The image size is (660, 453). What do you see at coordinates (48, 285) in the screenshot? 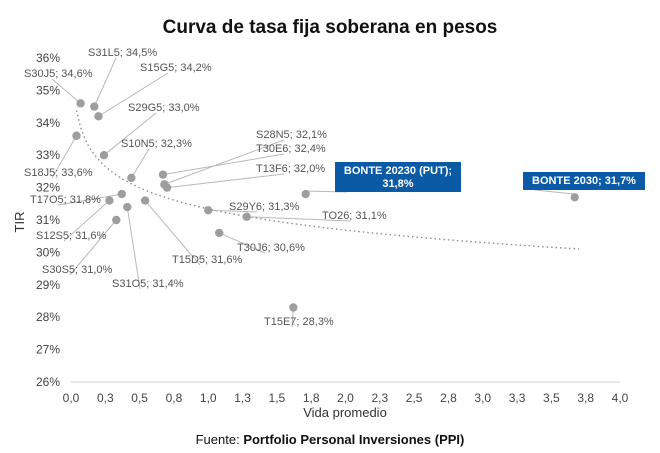
I see `y-tick-label: 29%` at bounding box center [48, 285].